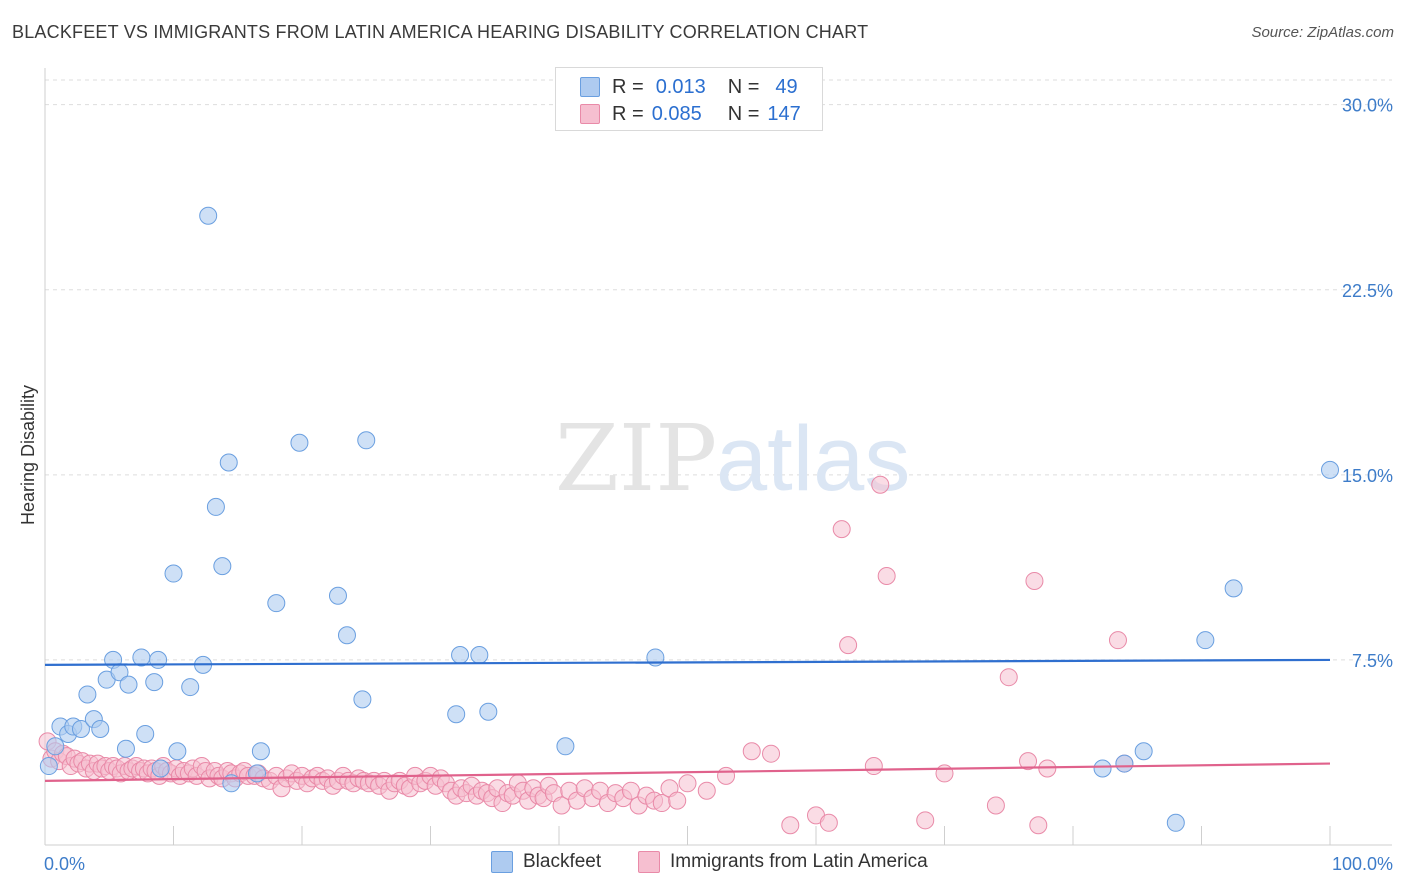 The image size is (1406, 892). I want to click on y-tick-label: 22.5%, so click(1367, 291).